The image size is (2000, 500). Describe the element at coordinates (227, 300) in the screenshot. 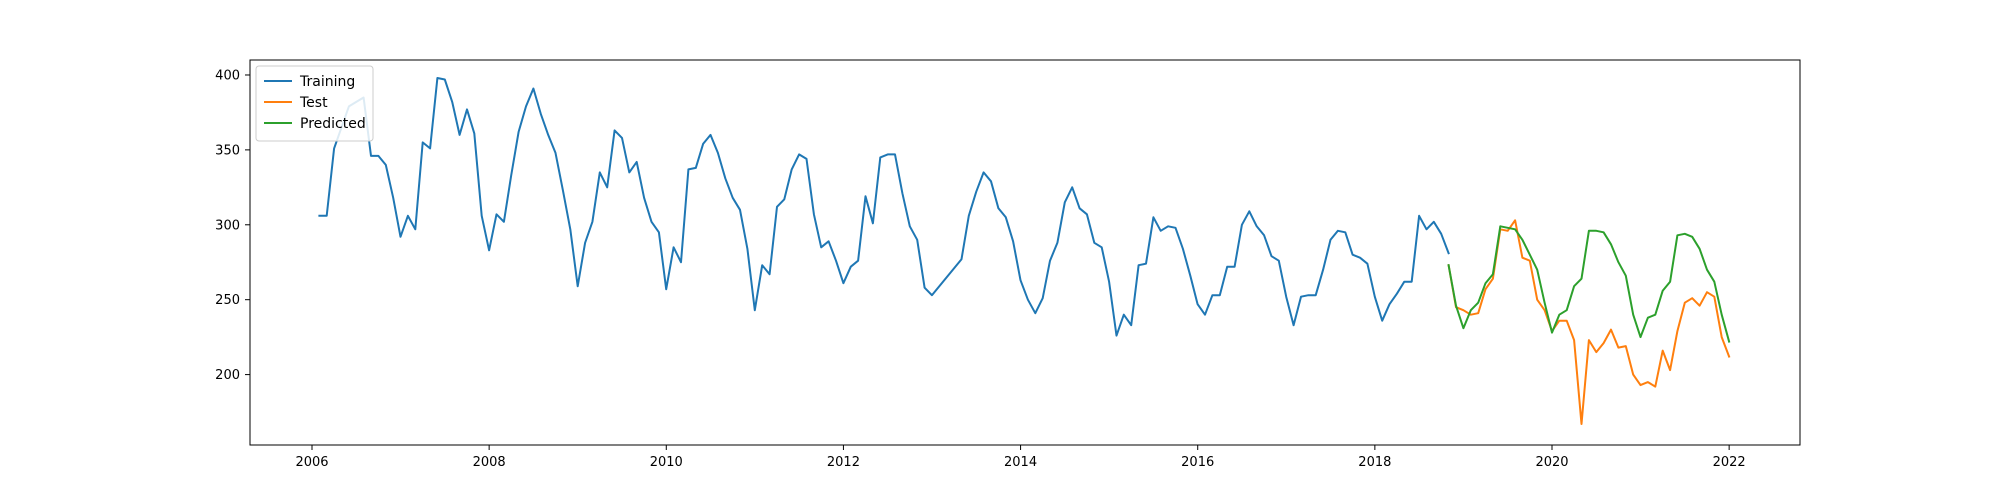

I see `y-tick-label: 250` at that location.